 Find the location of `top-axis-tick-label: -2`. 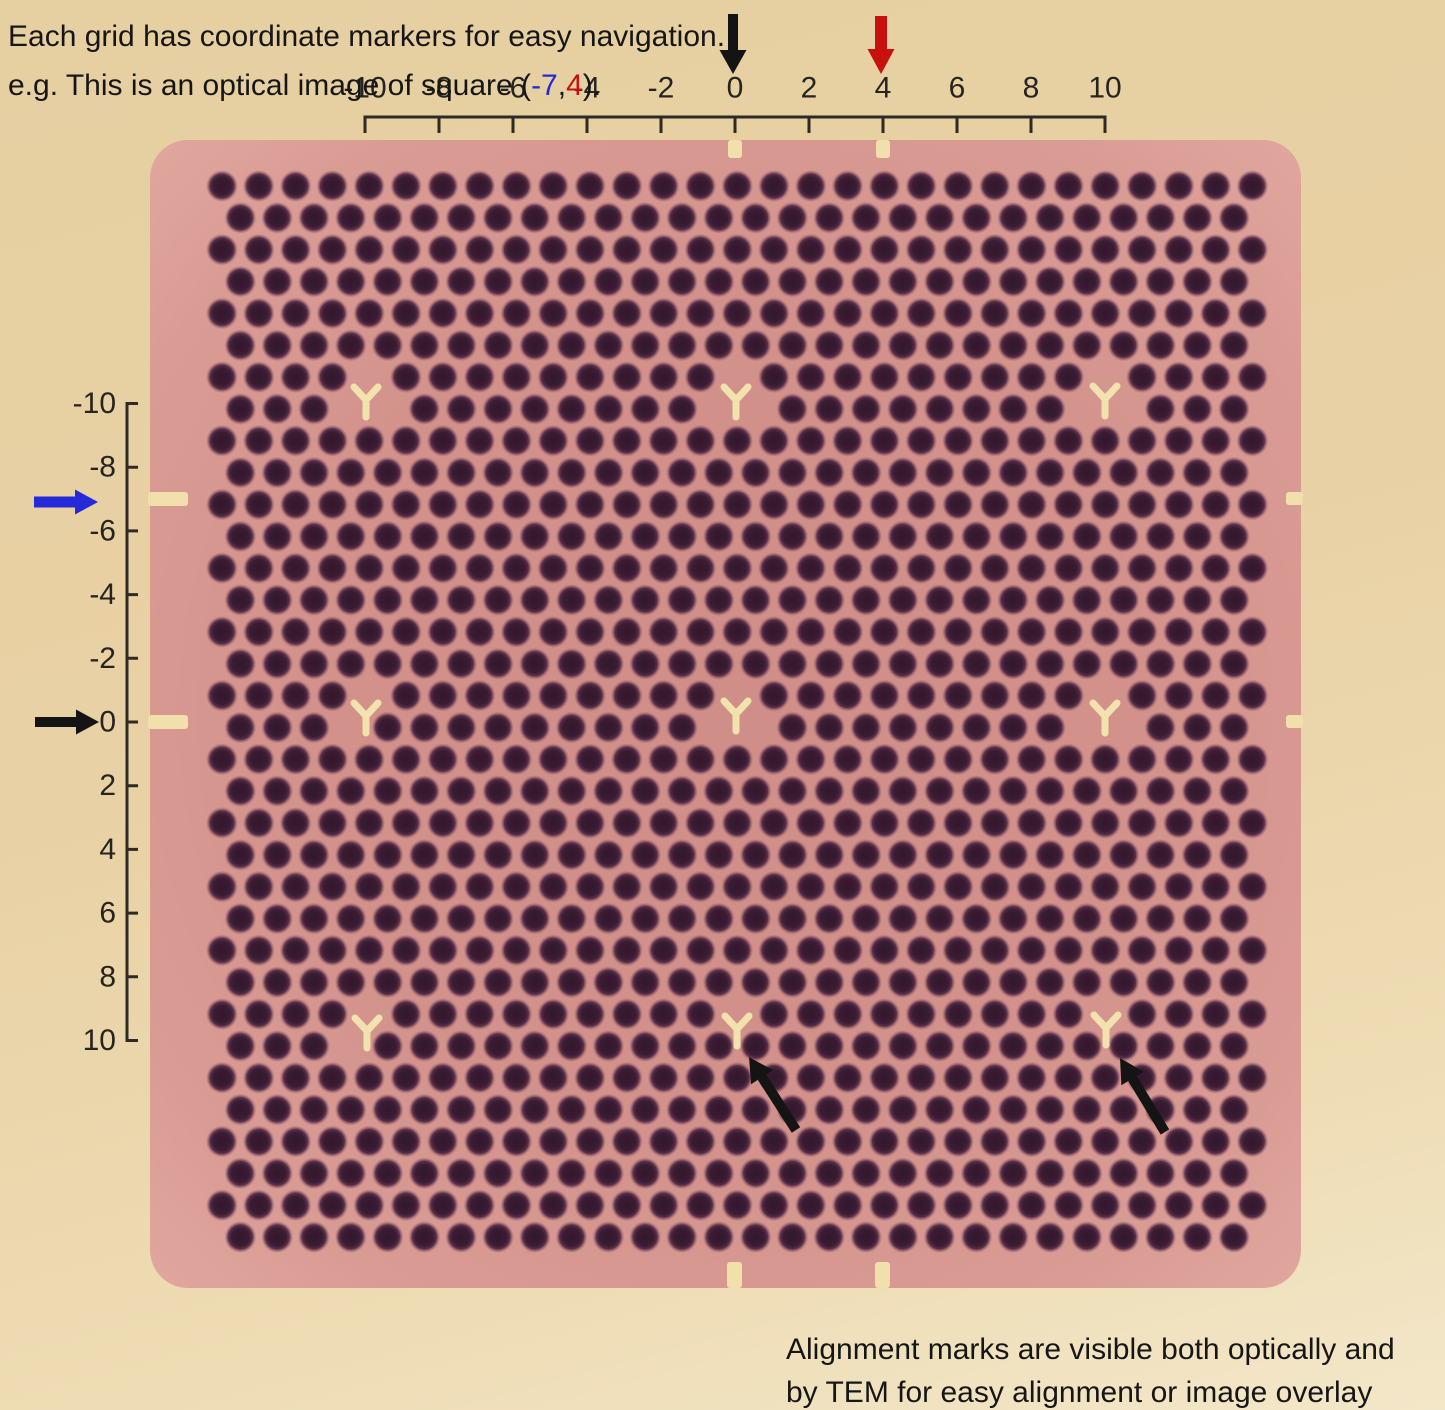

top-axis-tick-label: -2 is located at coordinates (661, 88).